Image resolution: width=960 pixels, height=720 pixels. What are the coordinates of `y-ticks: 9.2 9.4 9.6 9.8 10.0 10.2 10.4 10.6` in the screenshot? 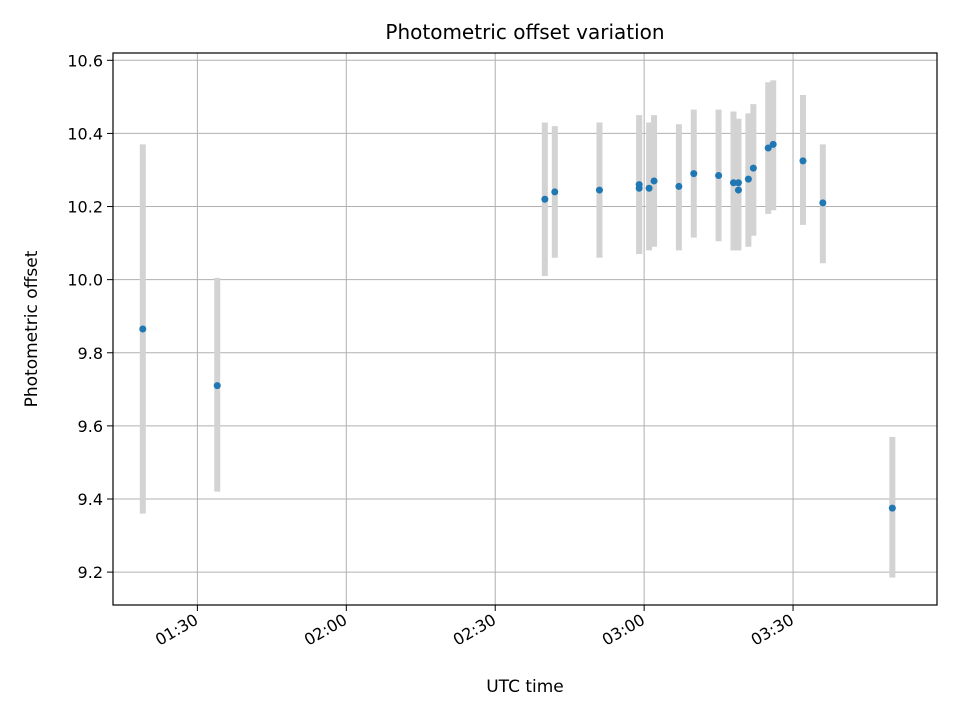 It's located at (90, 316).